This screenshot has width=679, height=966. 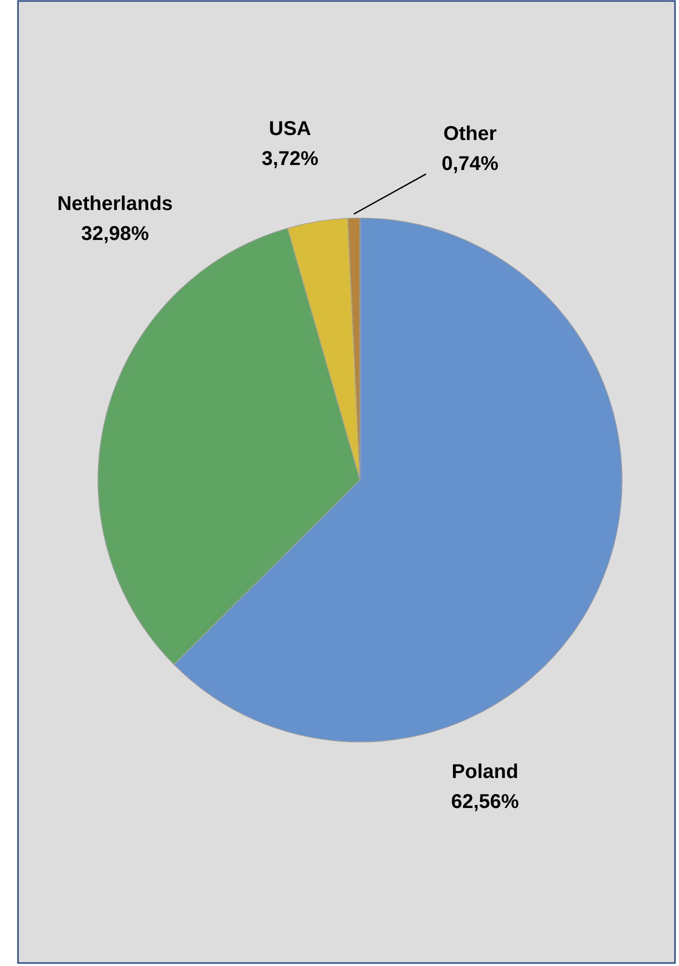 I want to click on slice-label: Netherlands, so click(x=115, y=204).